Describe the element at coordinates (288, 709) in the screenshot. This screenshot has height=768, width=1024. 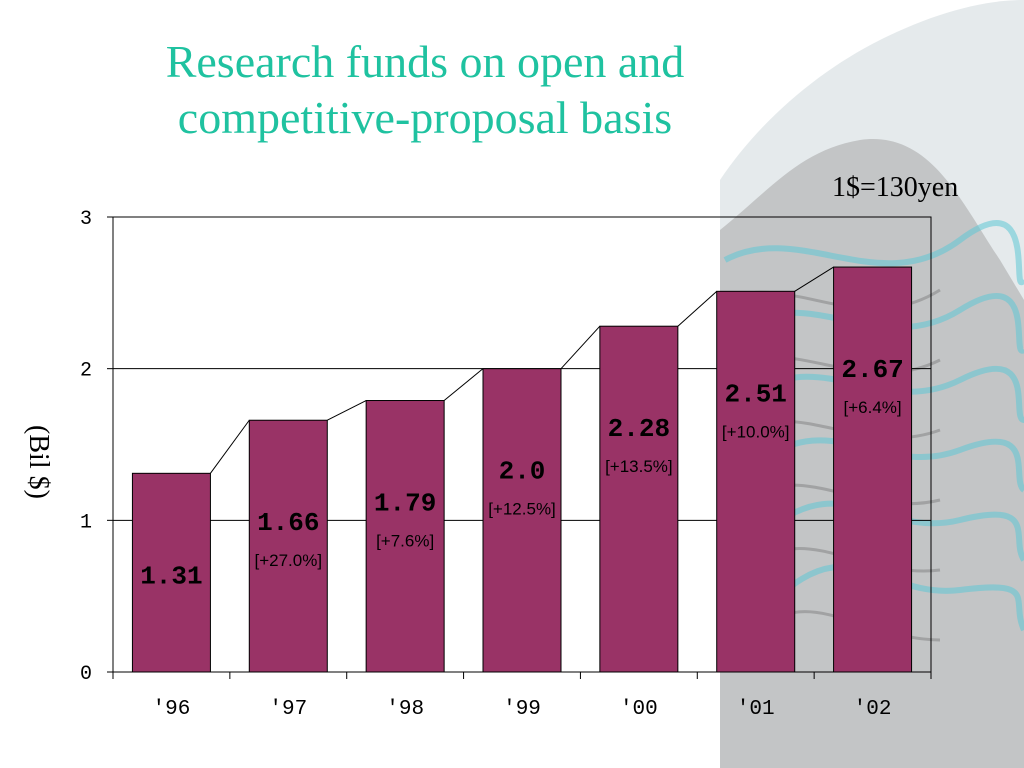
I see `x-tick-label: '97` at that location.